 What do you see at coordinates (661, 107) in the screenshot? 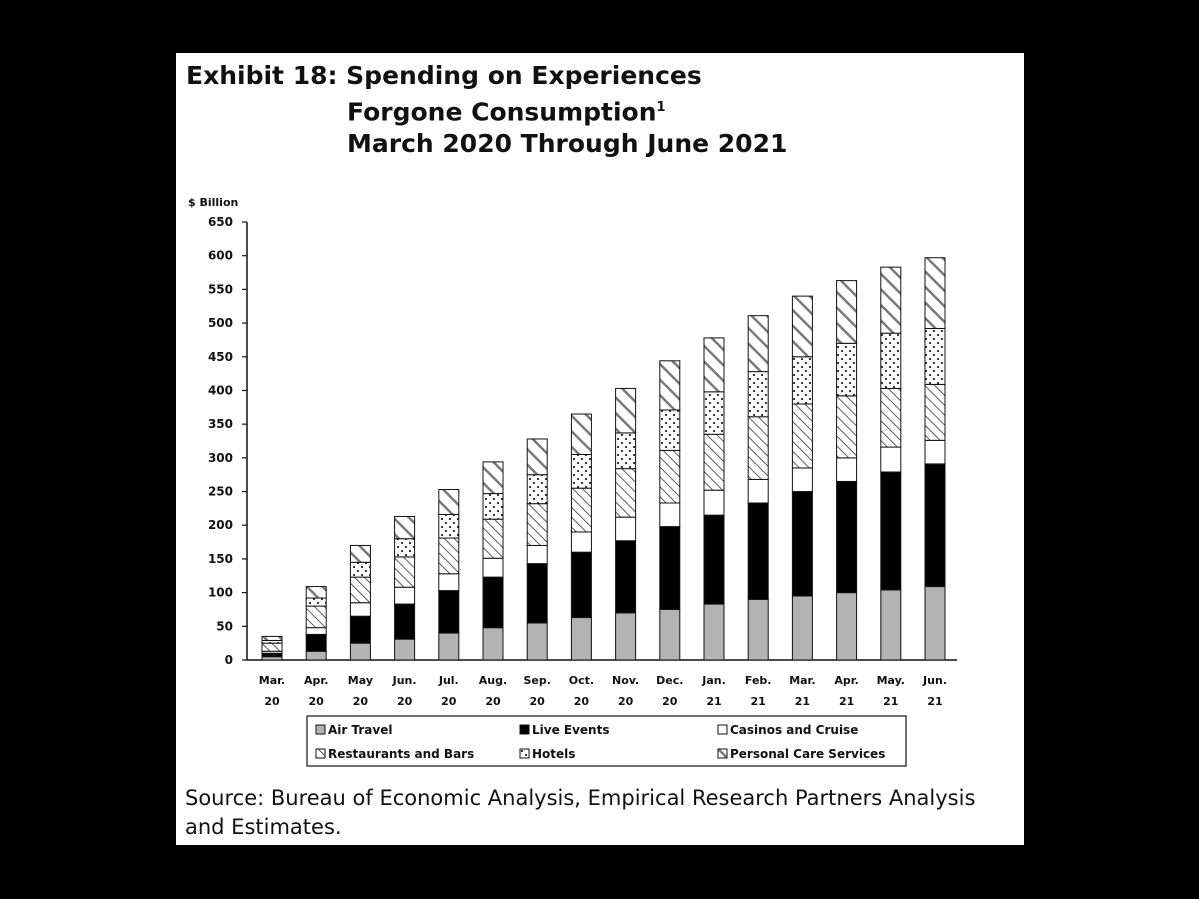
I see `footnote-marker: 1` at bounding box center [661, 107].